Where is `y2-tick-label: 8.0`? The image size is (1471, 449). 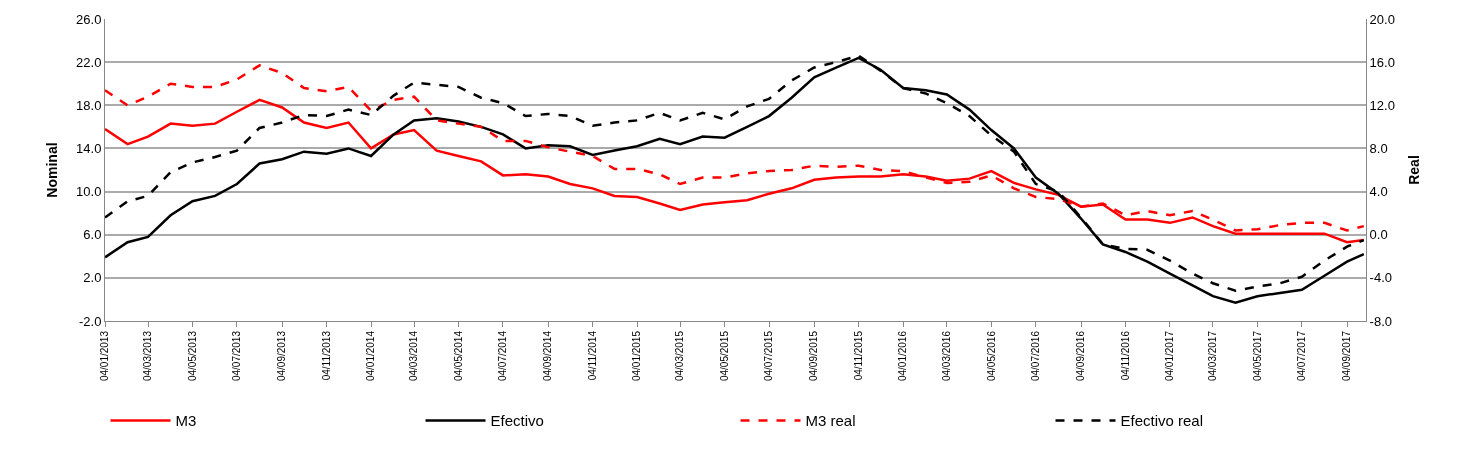 y2-tick-label: 8.0 is located at coordinates (1378, 148).